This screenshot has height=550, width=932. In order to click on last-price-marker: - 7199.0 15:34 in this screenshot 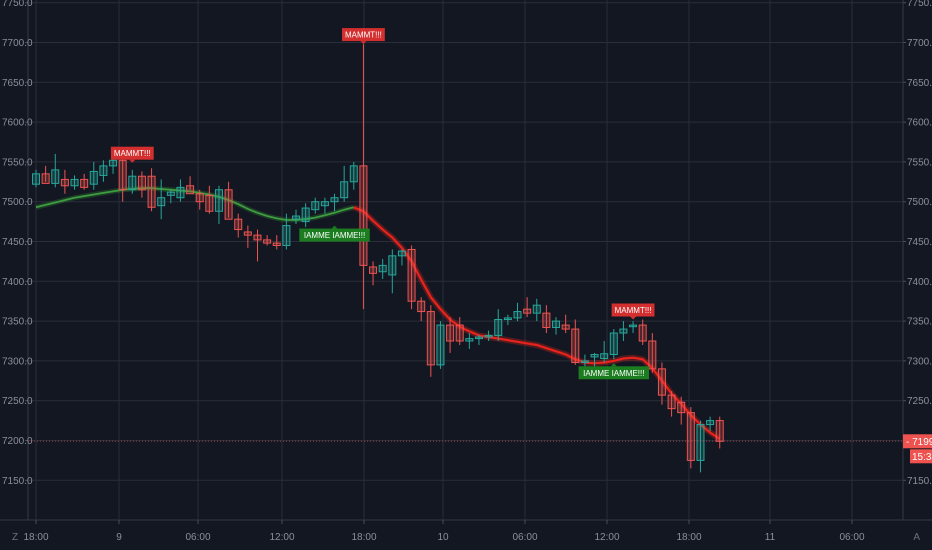, I will do `click(480, 449)`.